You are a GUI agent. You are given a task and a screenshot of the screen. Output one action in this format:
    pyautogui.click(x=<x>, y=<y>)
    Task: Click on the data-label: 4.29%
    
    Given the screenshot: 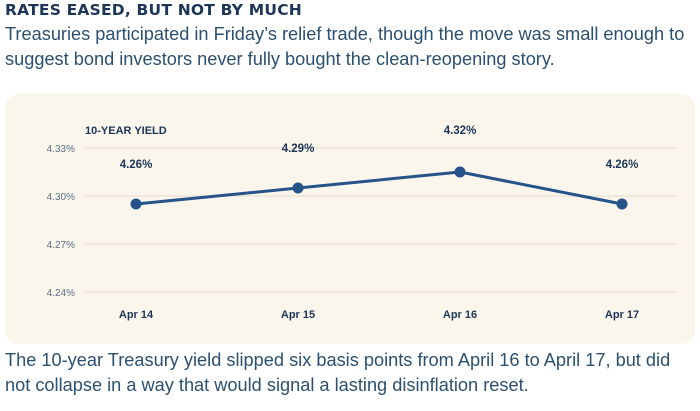 What is the action you would take?
    pyautogui.click(x=298, y=149)
    